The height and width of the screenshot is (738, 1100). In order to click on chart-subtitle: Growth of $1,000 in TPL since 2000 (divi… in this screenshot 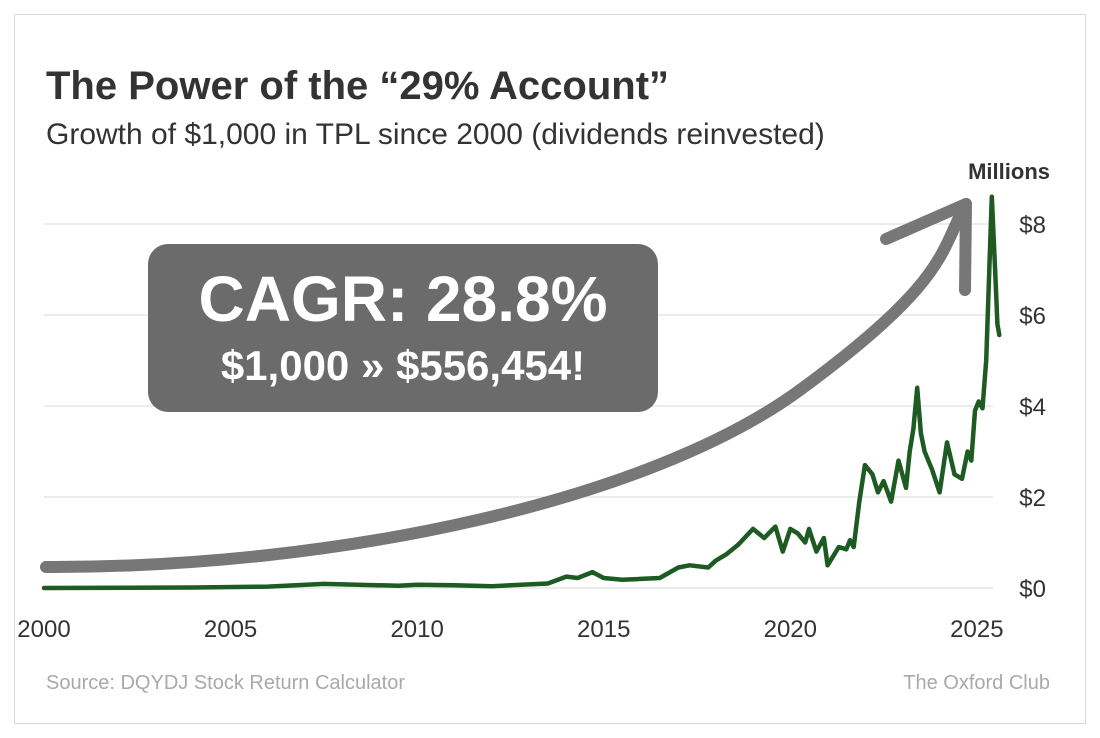, I will do `click(435, 134)`.